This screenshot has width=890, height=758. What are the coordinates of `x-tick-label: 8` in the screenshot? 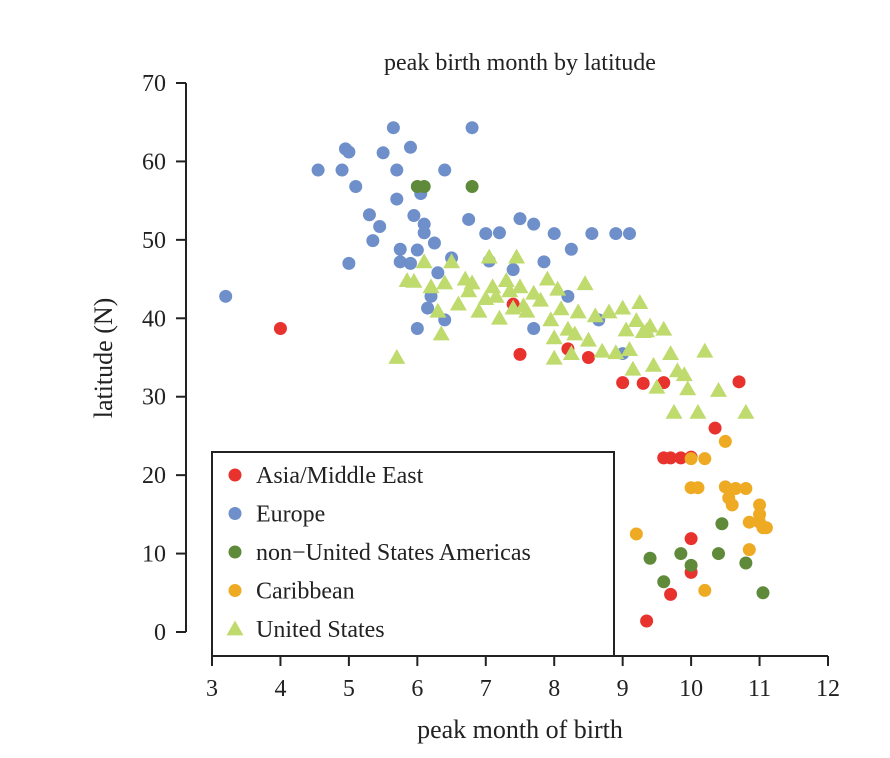 It's located at (554, 689).